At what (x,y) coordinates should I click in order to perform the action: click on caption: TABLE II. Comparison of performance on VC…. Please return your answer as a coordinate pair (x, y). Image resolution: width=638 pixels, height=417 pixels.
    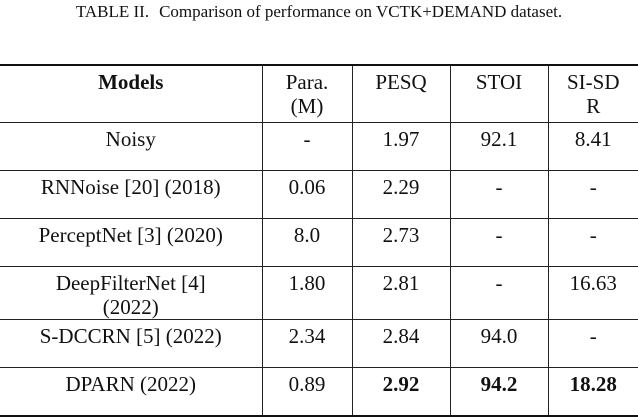
    Looking at the image, I should click on (319, 12).